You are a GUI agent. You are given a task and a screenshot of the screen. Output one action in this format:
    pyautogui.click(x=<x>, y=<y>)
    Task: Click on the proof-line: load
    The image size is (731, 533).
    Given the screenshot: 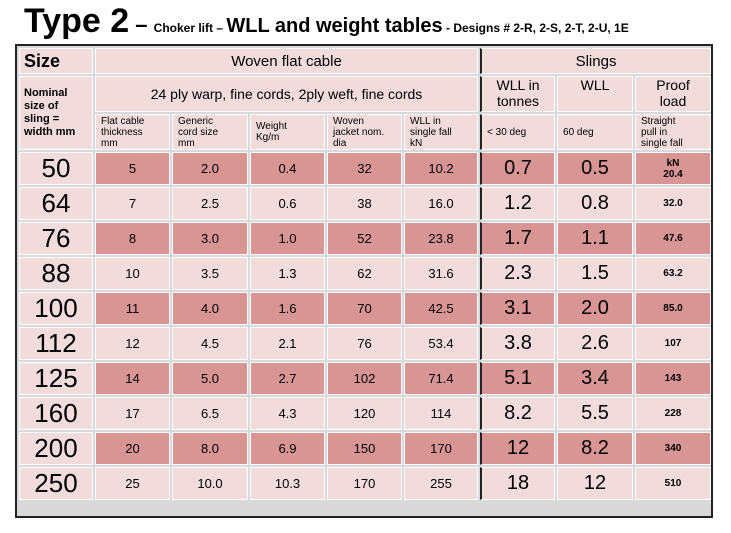 What is the action you would take?
    pyautogui.click(x=673, y=101)
    